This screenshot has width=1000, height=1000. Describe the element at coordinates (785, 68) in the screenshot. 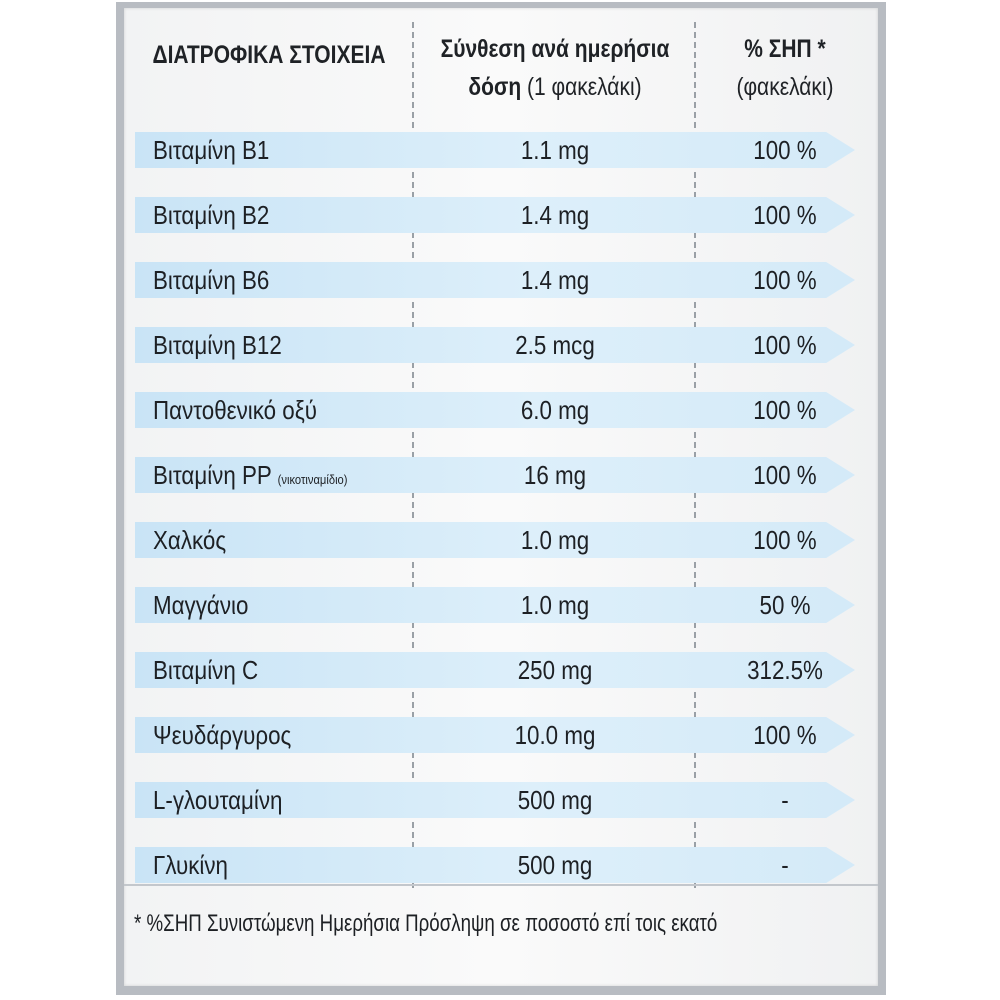

I see `header-rda: % ΣΗΠ * (φακελάκι)` at that location.